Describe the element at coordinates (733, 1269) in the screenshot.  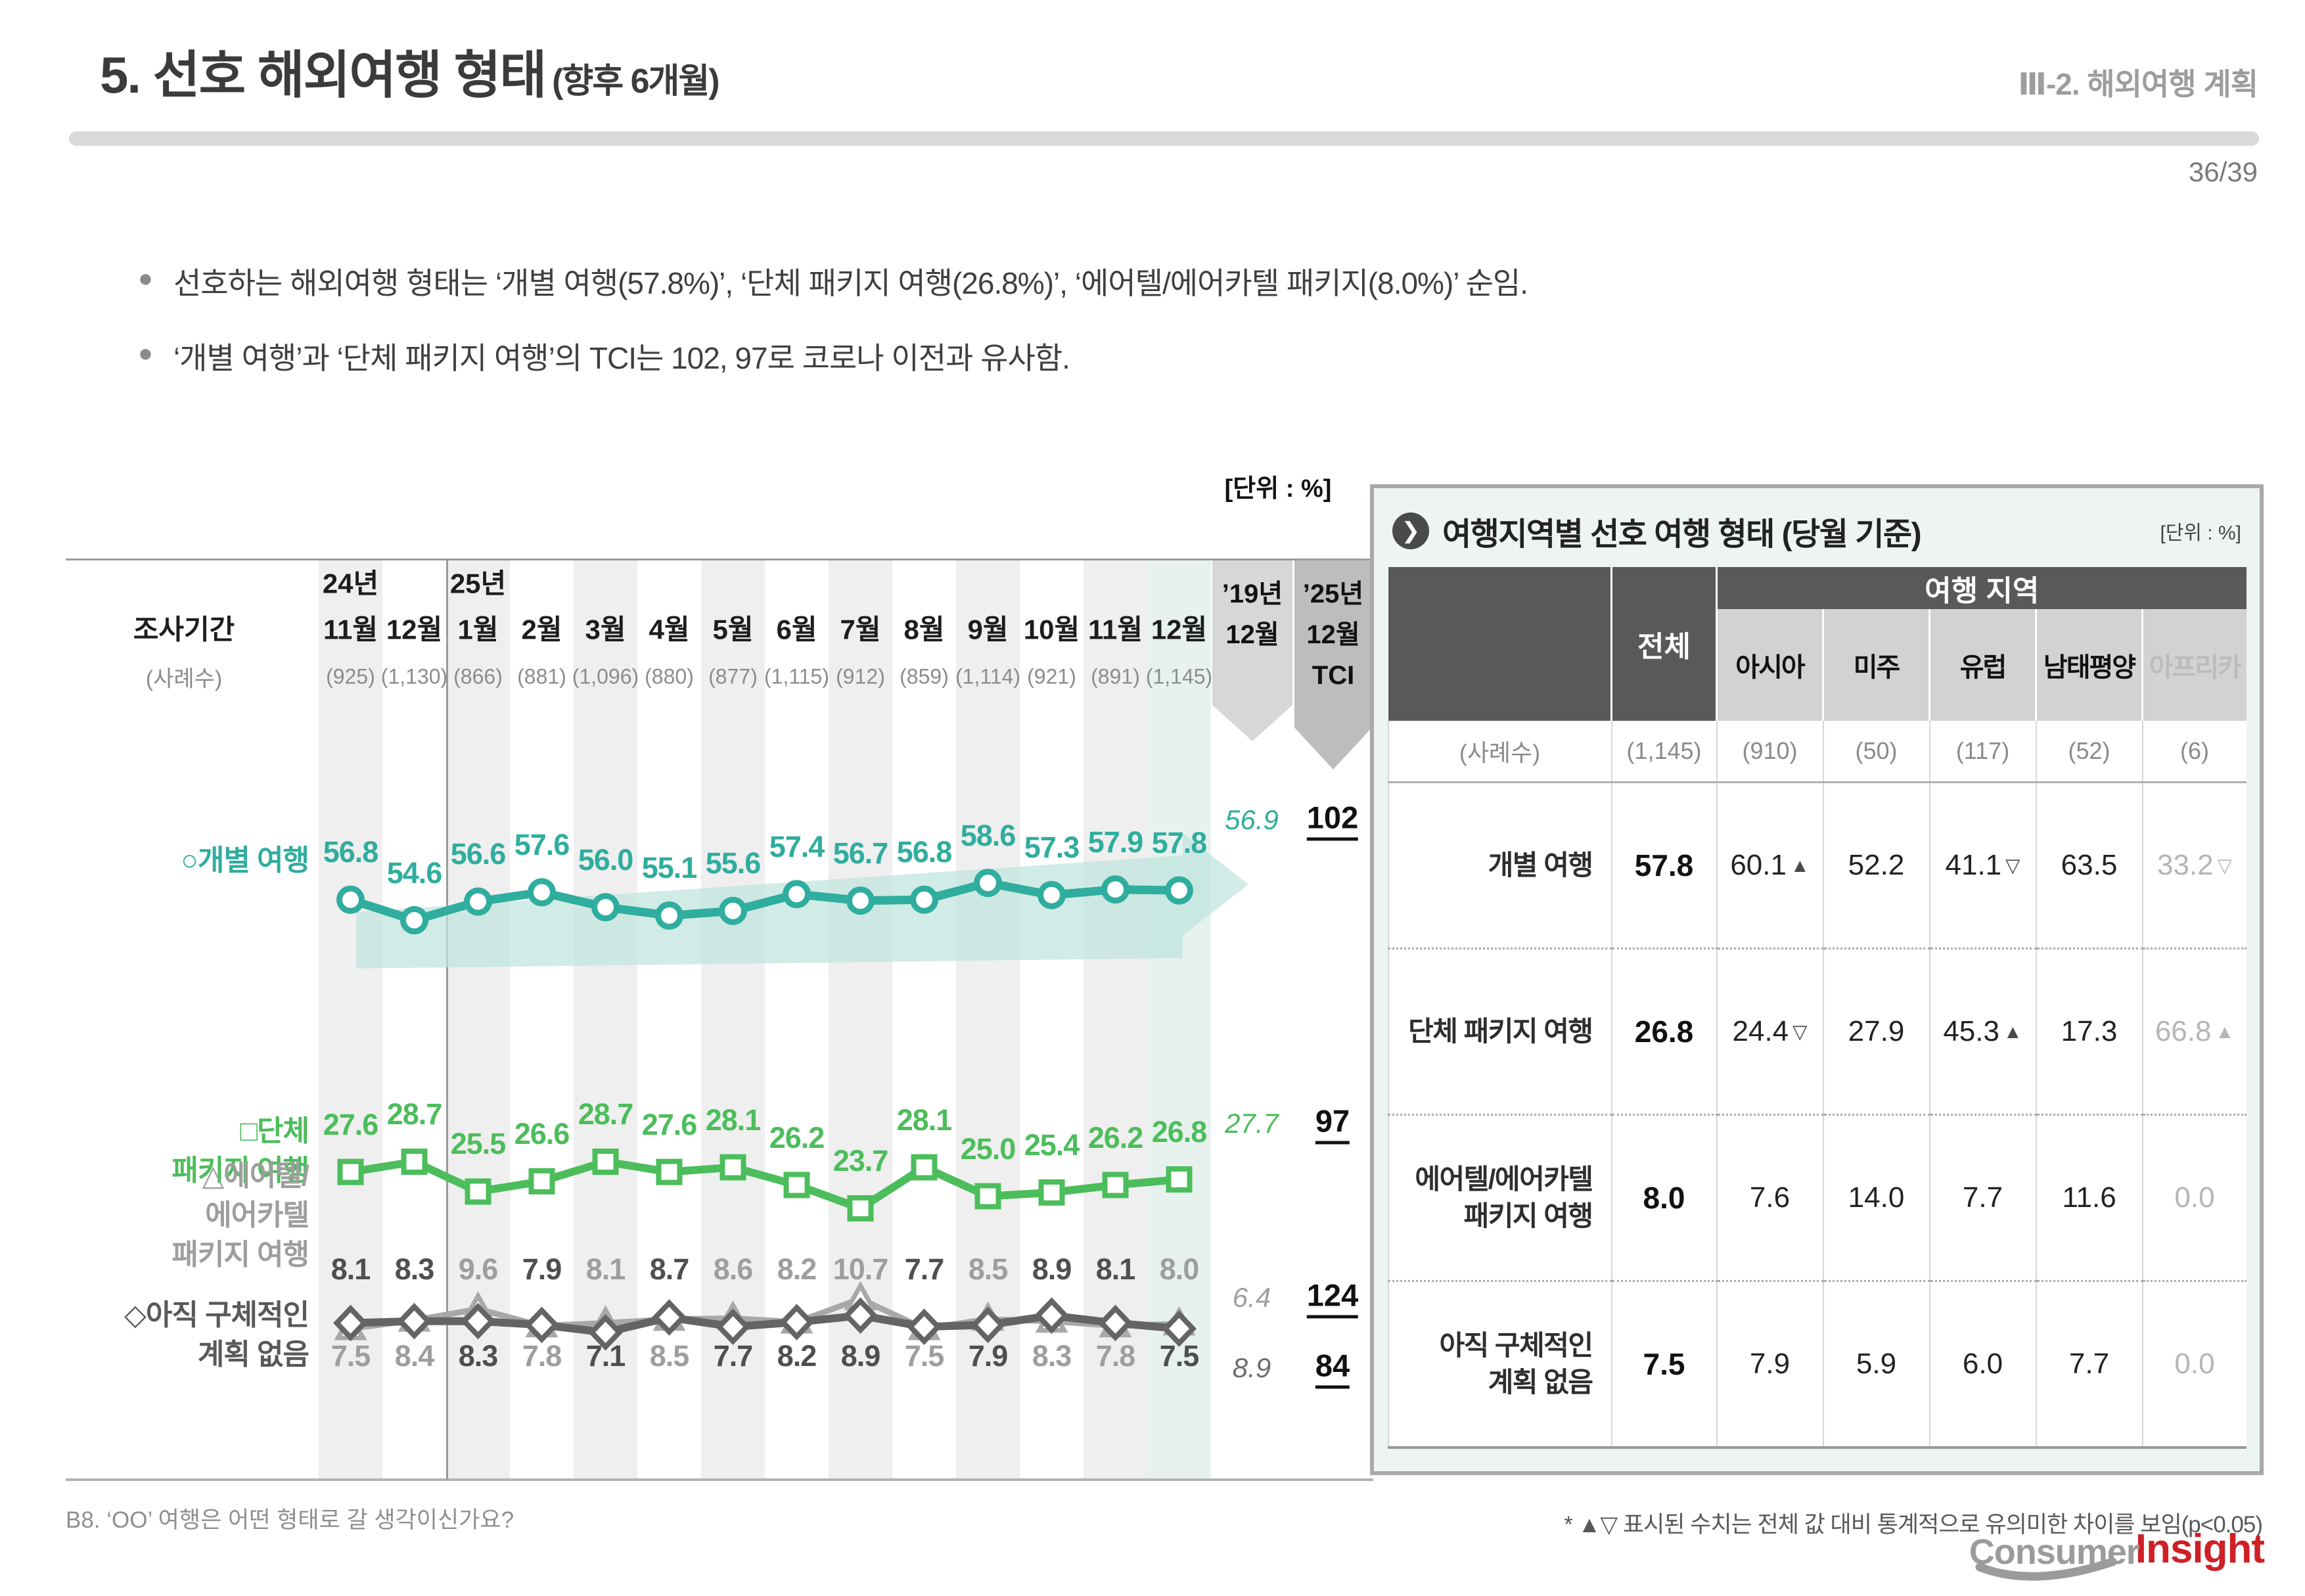
I see `gray-top-value-label: 8.6` at that location.